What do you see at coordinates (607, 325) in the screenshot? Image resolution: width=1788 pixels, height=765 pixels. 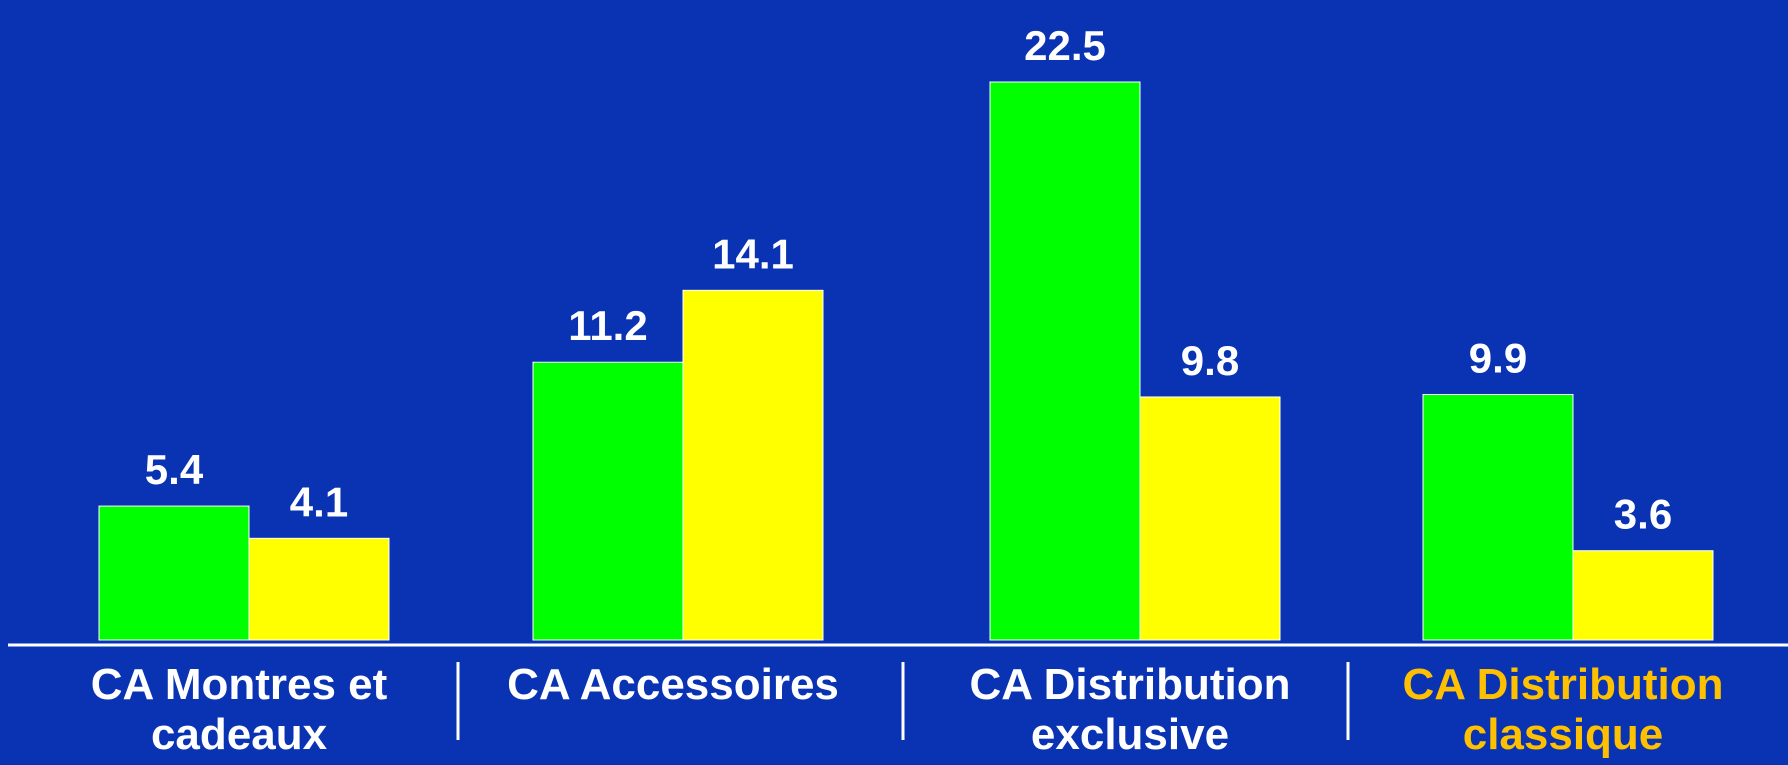 I see `value-label: 11.2` at bounding box center [607, 325].